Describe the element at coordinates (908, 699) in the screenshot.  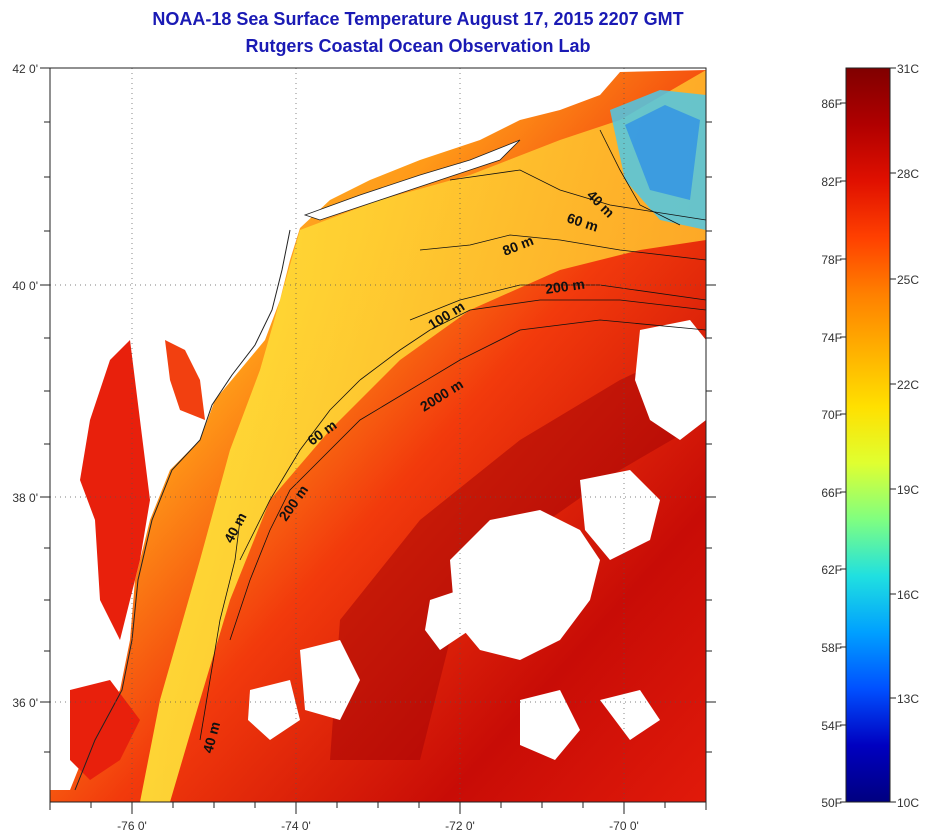
I see `colorbar-celsius-label: 13C` at that location.